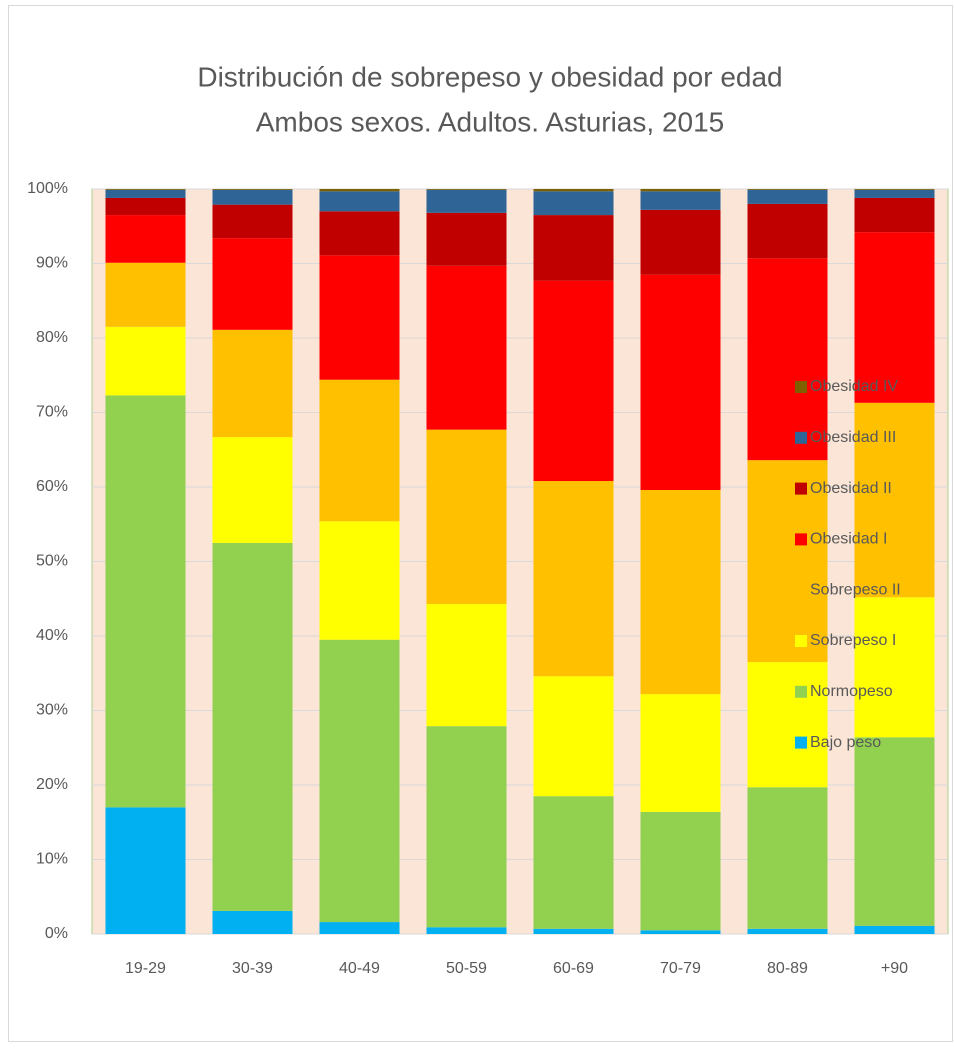 The height and width of the screenshot is (1048, 954). Describe the element at coordinates (52, 337) in the screenshot. I see `y-tick-label: 80%` at that location.